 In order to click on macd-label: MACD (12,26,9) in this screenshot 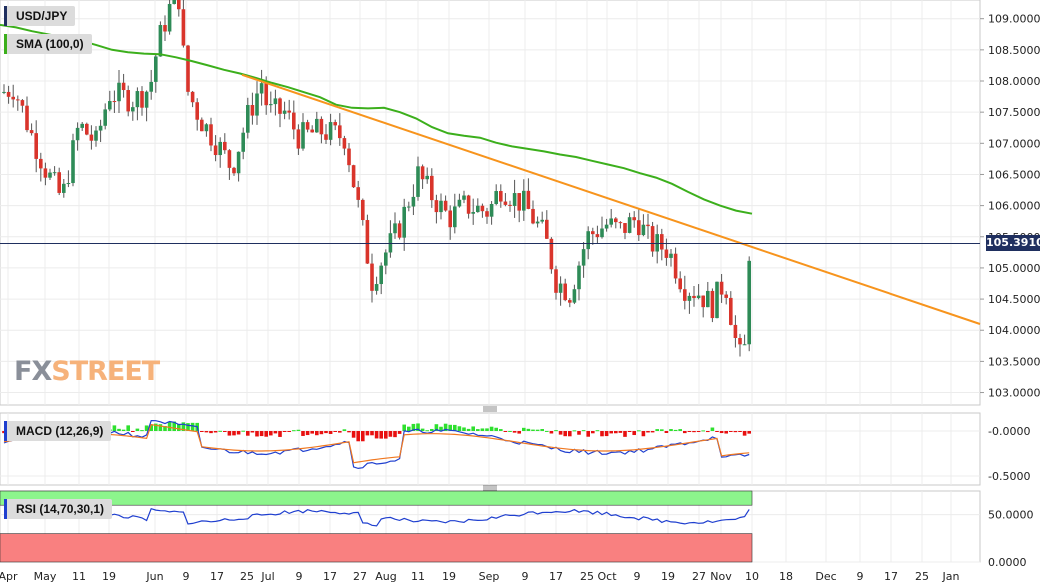, I will do `click(58, 431)`.